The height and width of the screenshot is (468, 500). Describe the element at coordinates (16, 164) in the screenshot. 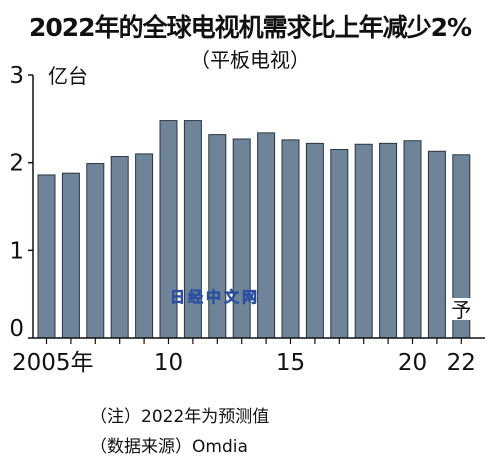

I see `y-tick-label-2: 2` at that location.